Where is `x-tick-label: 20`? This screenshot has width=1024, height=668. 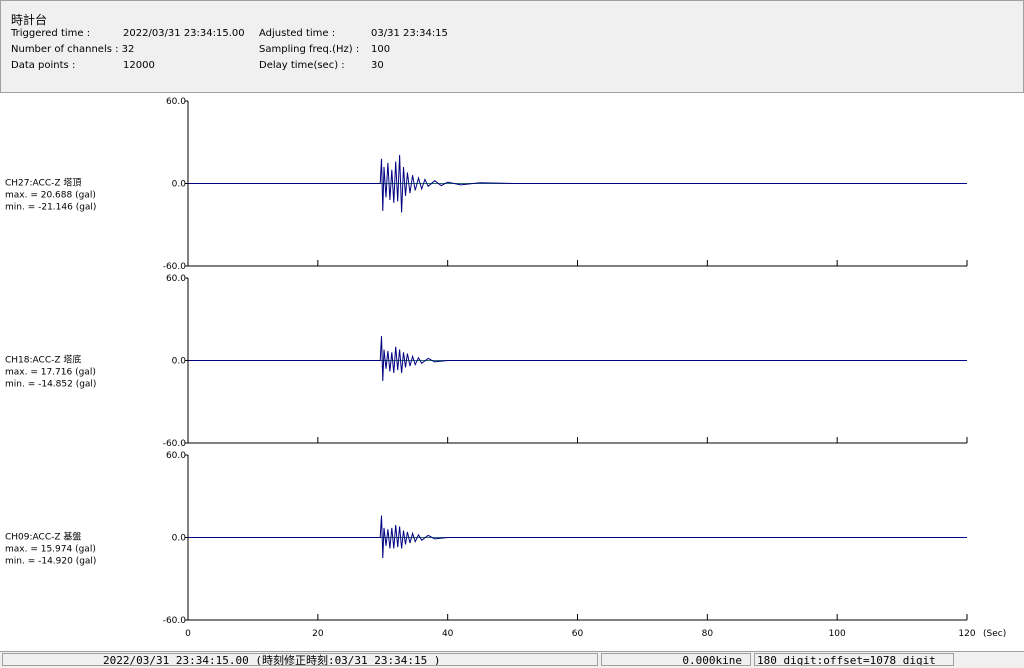 x-tick-label: 20 is located at coordinates (318, 634).